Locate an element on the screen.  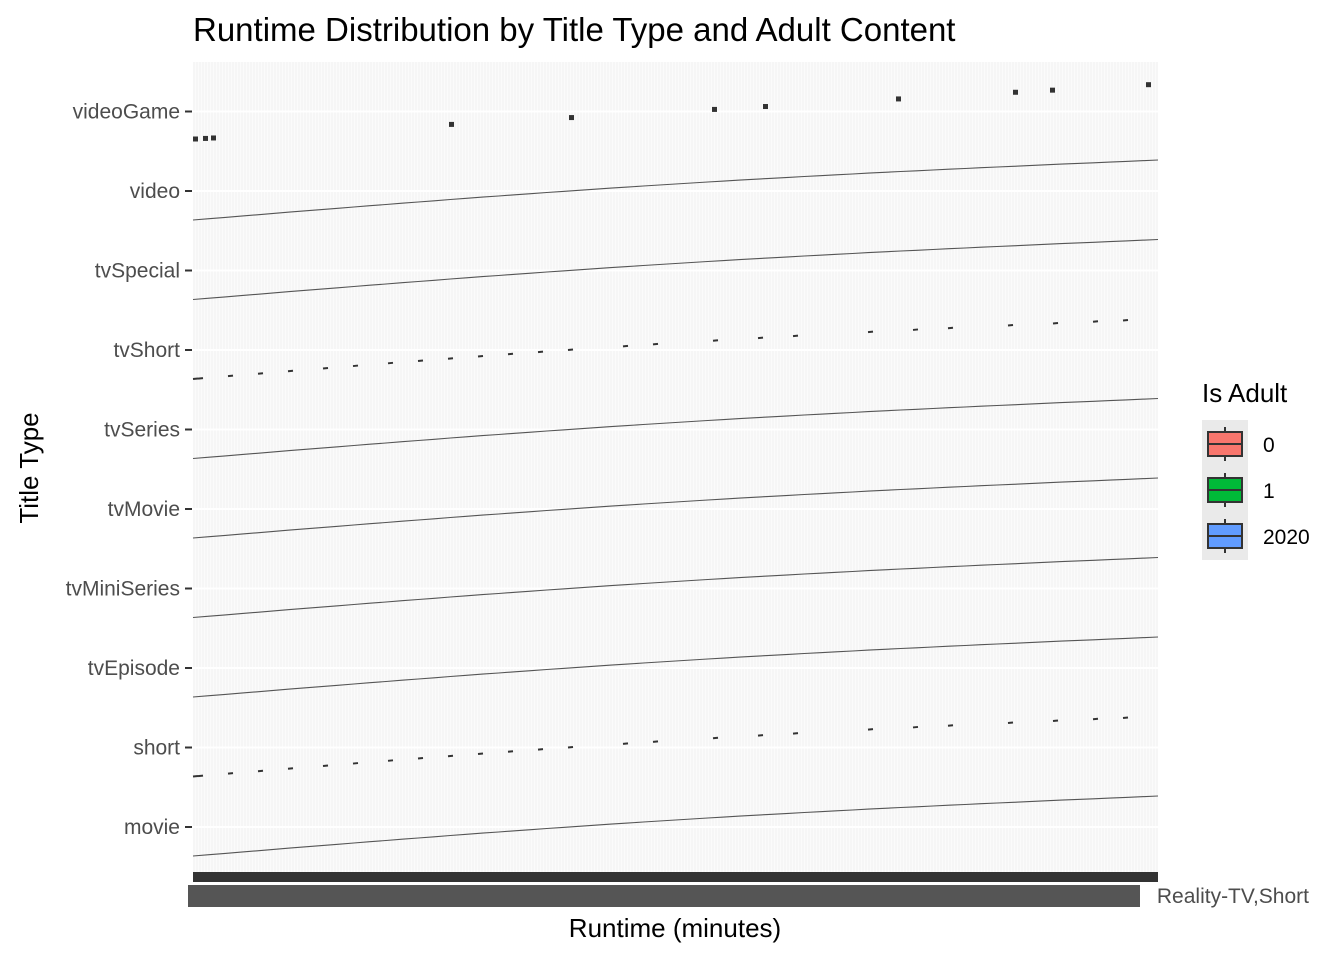
legend: Is Adult 0 1 2020 is located at coordinates (1256, 469).